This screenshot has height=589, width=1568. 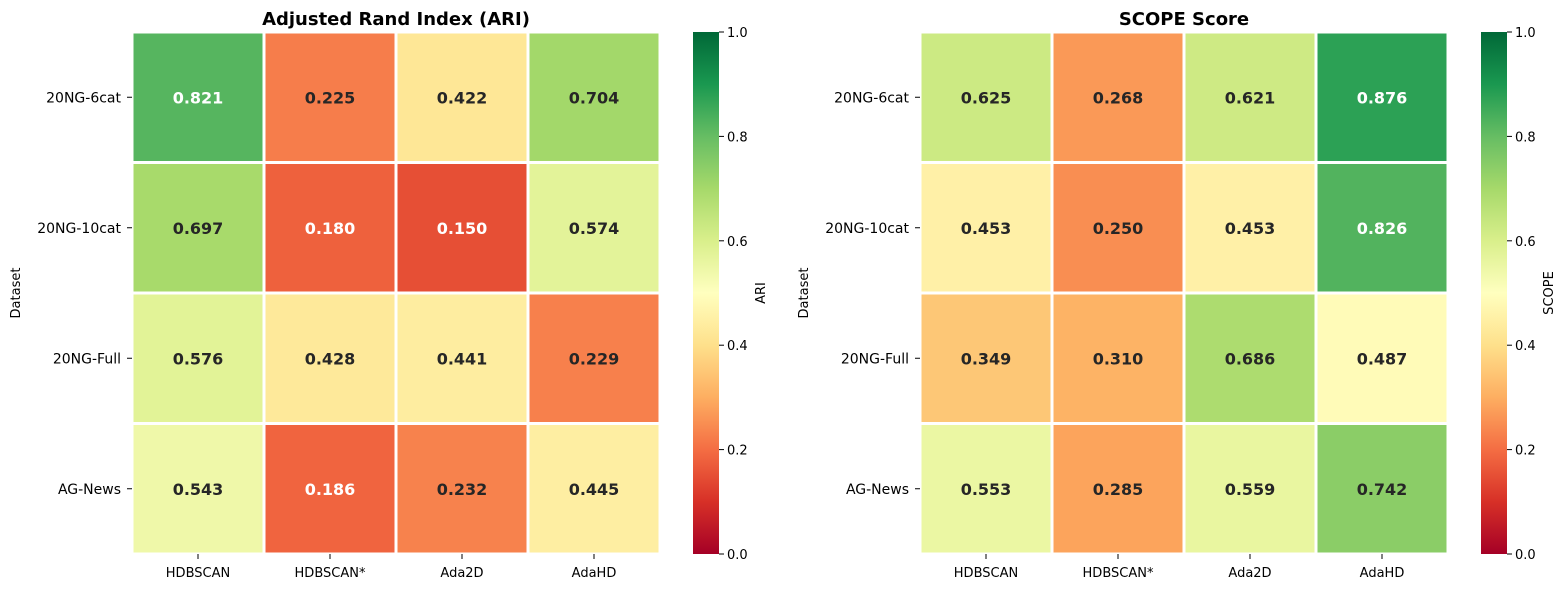 I want to click on cell-value-label: 0.821, so click(x=198, y=97).